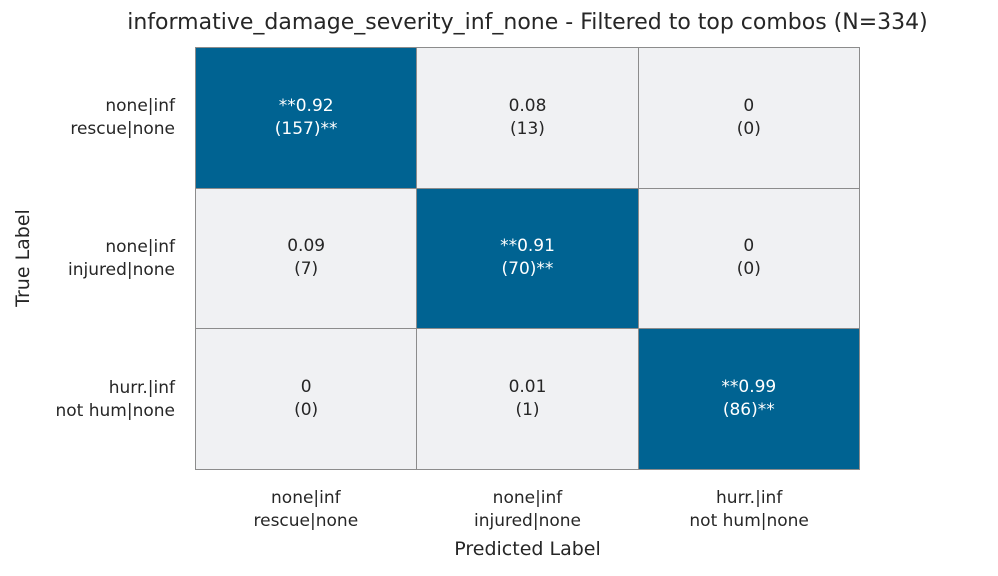  I want to click on x-tick-label: none|inf injured|none, so click(528, 510).